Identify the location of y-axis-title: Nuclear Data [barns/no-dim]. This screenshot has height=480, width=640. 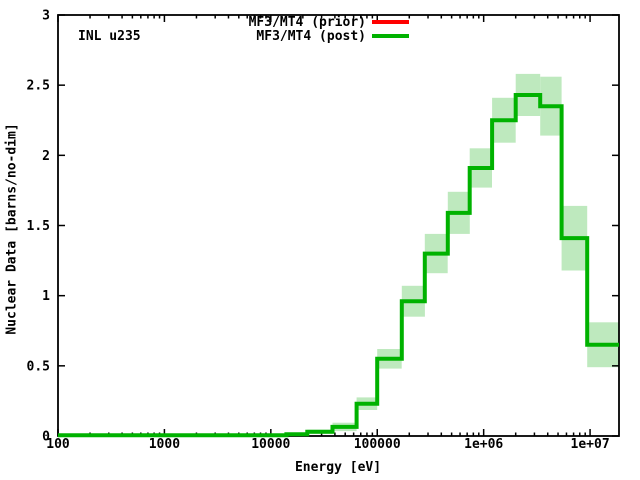
(12, 229).